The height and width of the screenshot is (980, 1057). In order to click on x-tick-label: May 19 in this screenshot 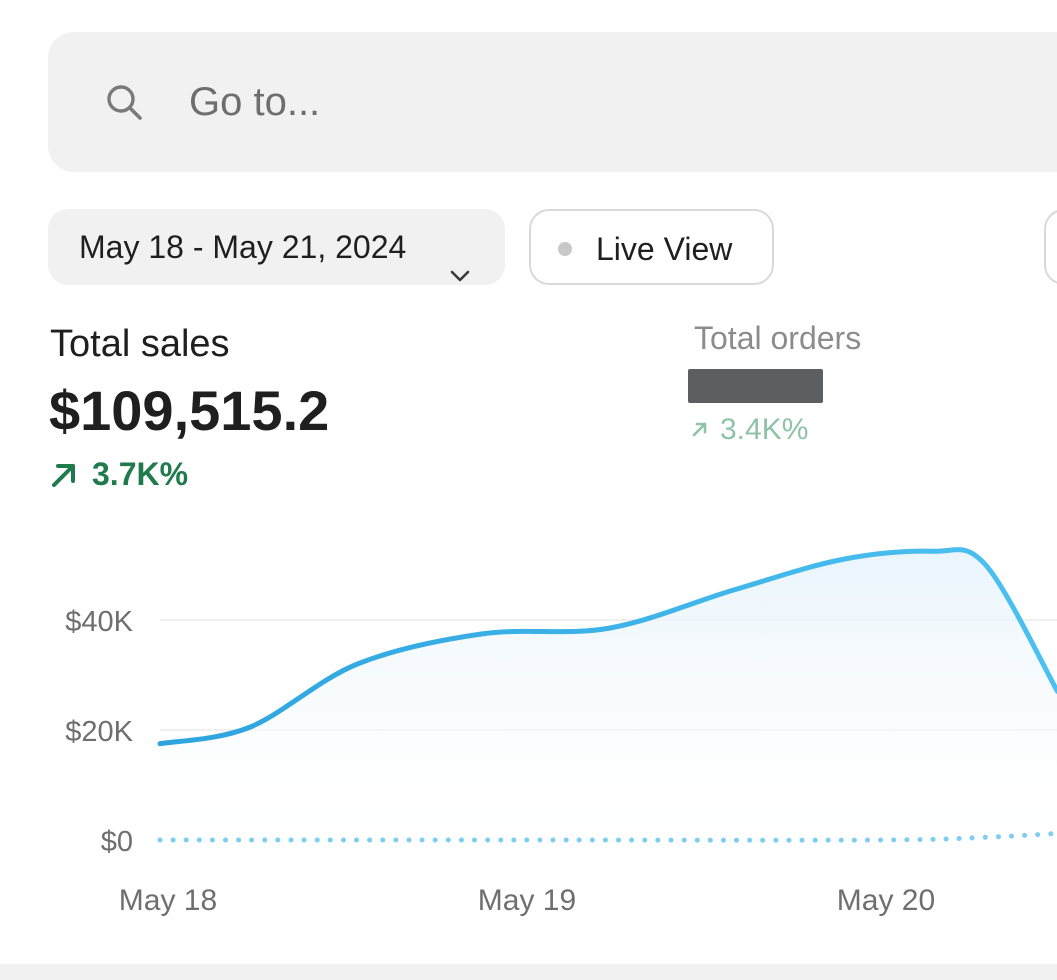, I will do `click(527, 900)`.